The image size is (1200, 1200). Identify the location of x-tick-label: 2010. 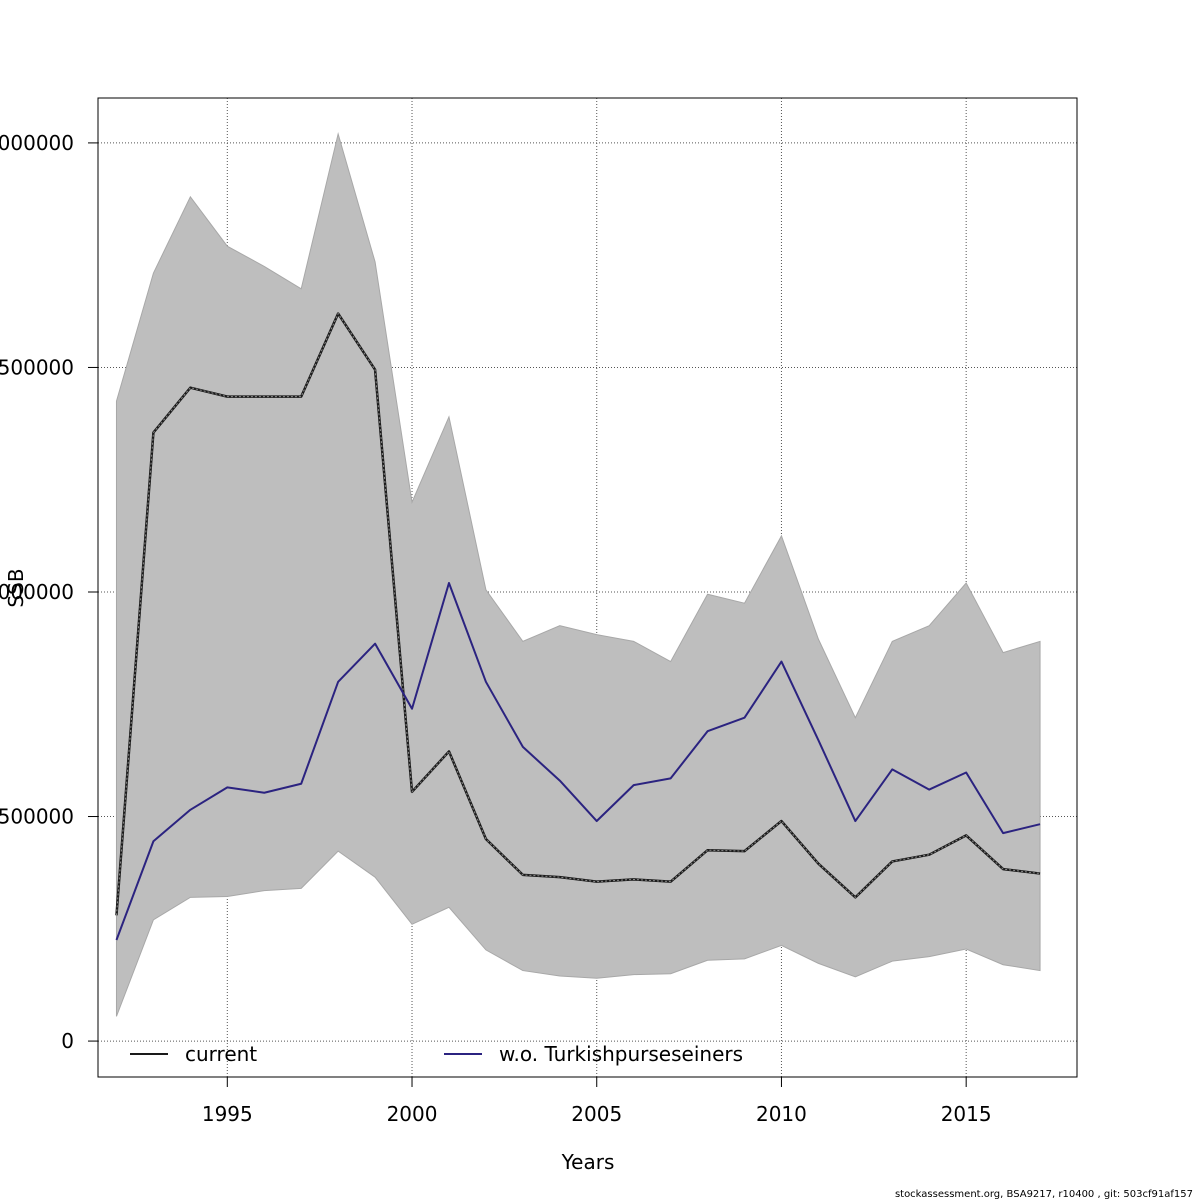
(781, 1114).